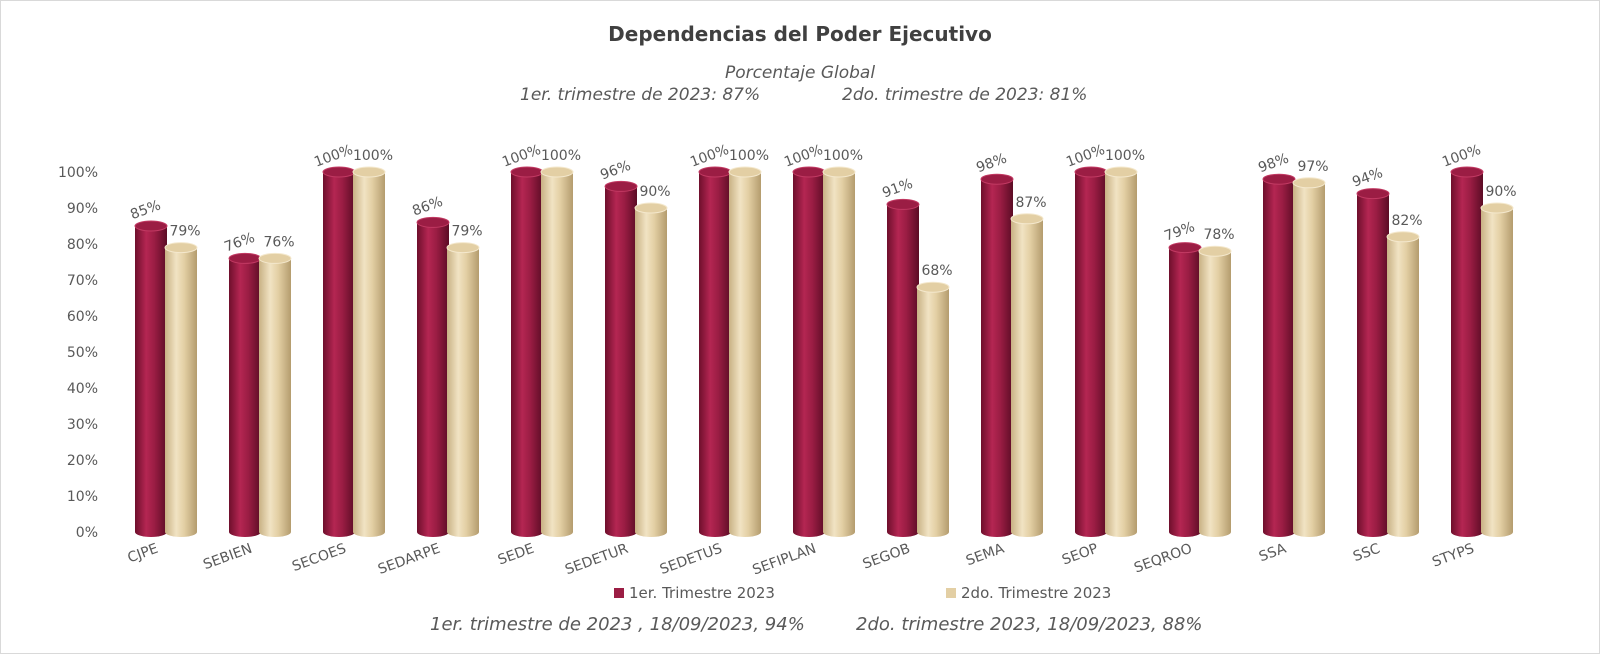  Describe the element at coordinates (654, 192) in the screenshot. I see `data-label: 90%` at that location.